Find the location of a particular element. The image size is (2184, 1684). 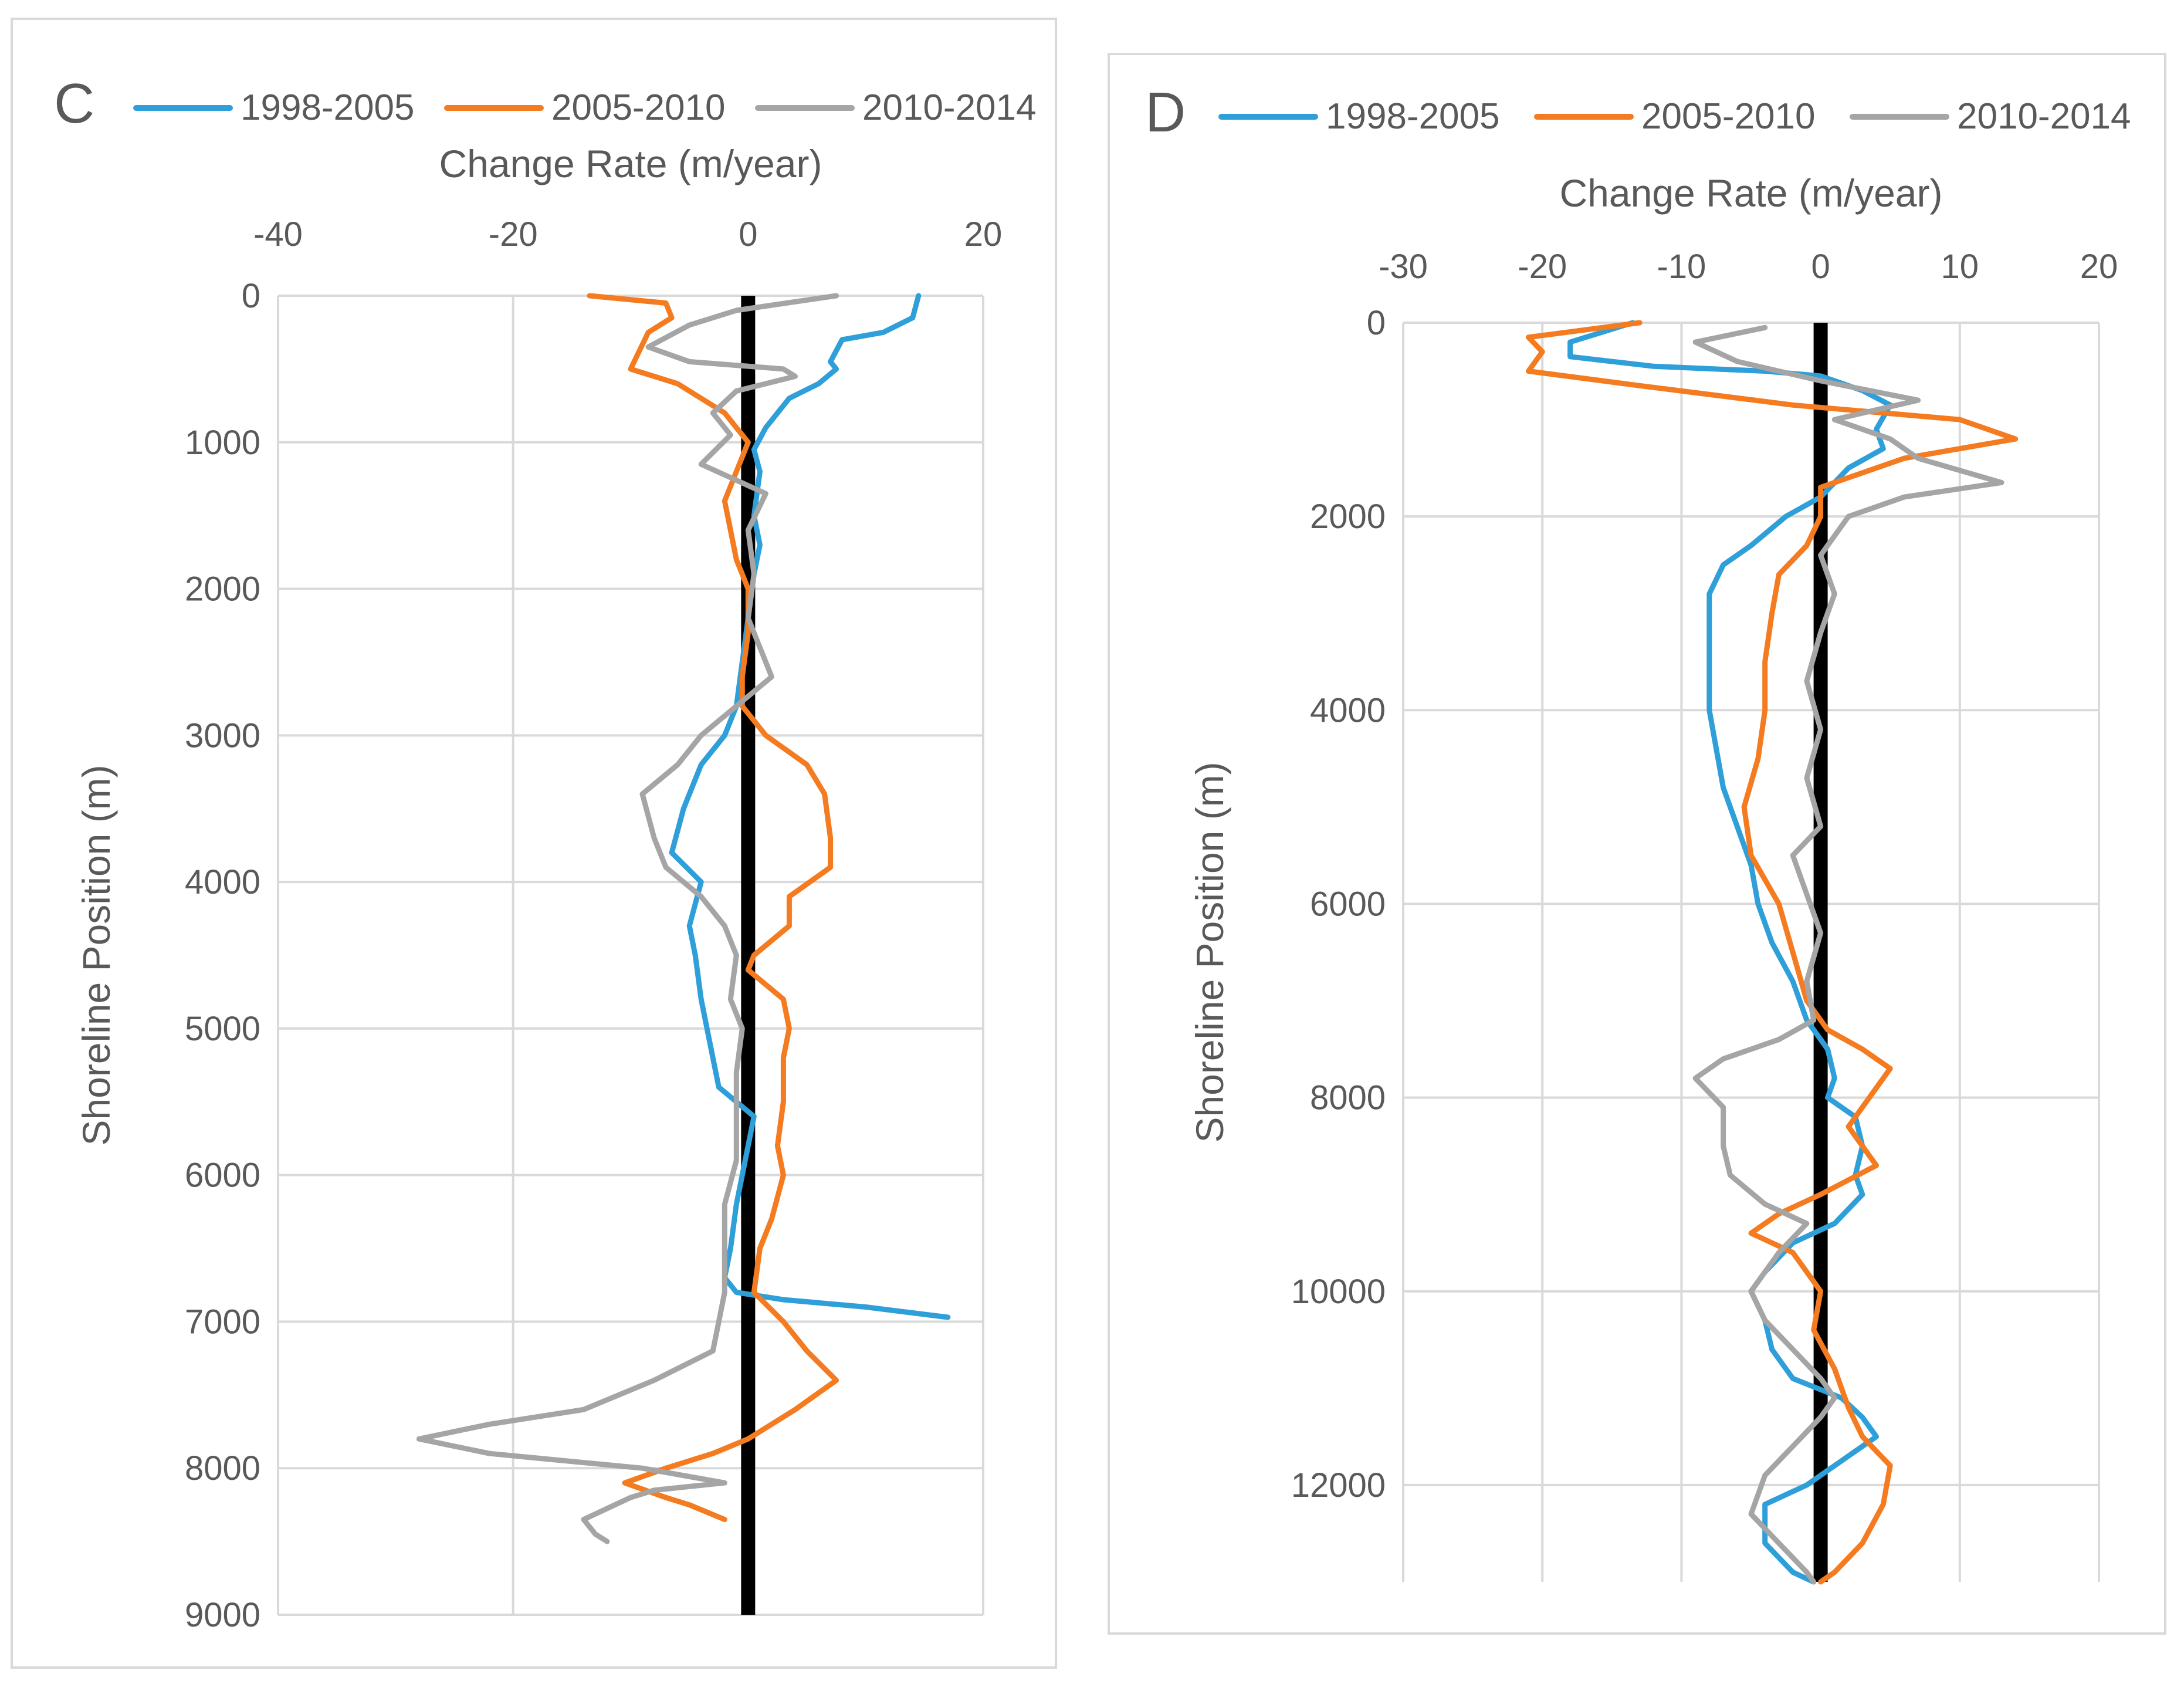

chart-c-y-axis-title: Shoreline Position (m) is located at coordinates (96, 955).